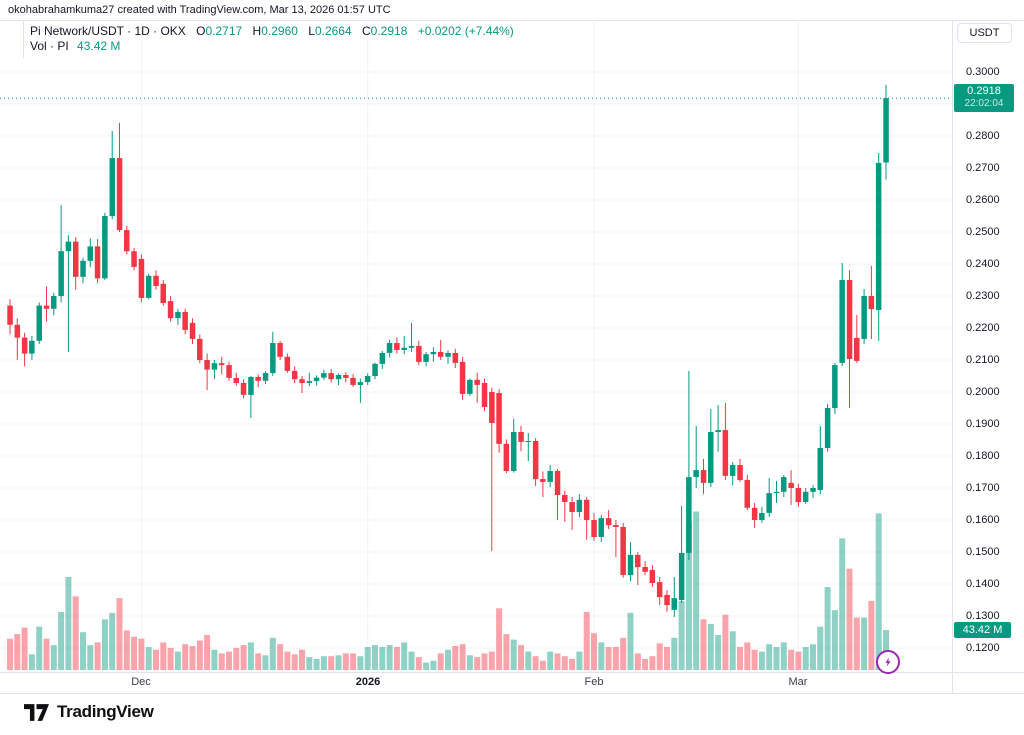 This screenshot has width=1024, height=735. Describe the element at coordinates (594, 682) in the screenshot. I see `time-tick-label: Feb` at that location.